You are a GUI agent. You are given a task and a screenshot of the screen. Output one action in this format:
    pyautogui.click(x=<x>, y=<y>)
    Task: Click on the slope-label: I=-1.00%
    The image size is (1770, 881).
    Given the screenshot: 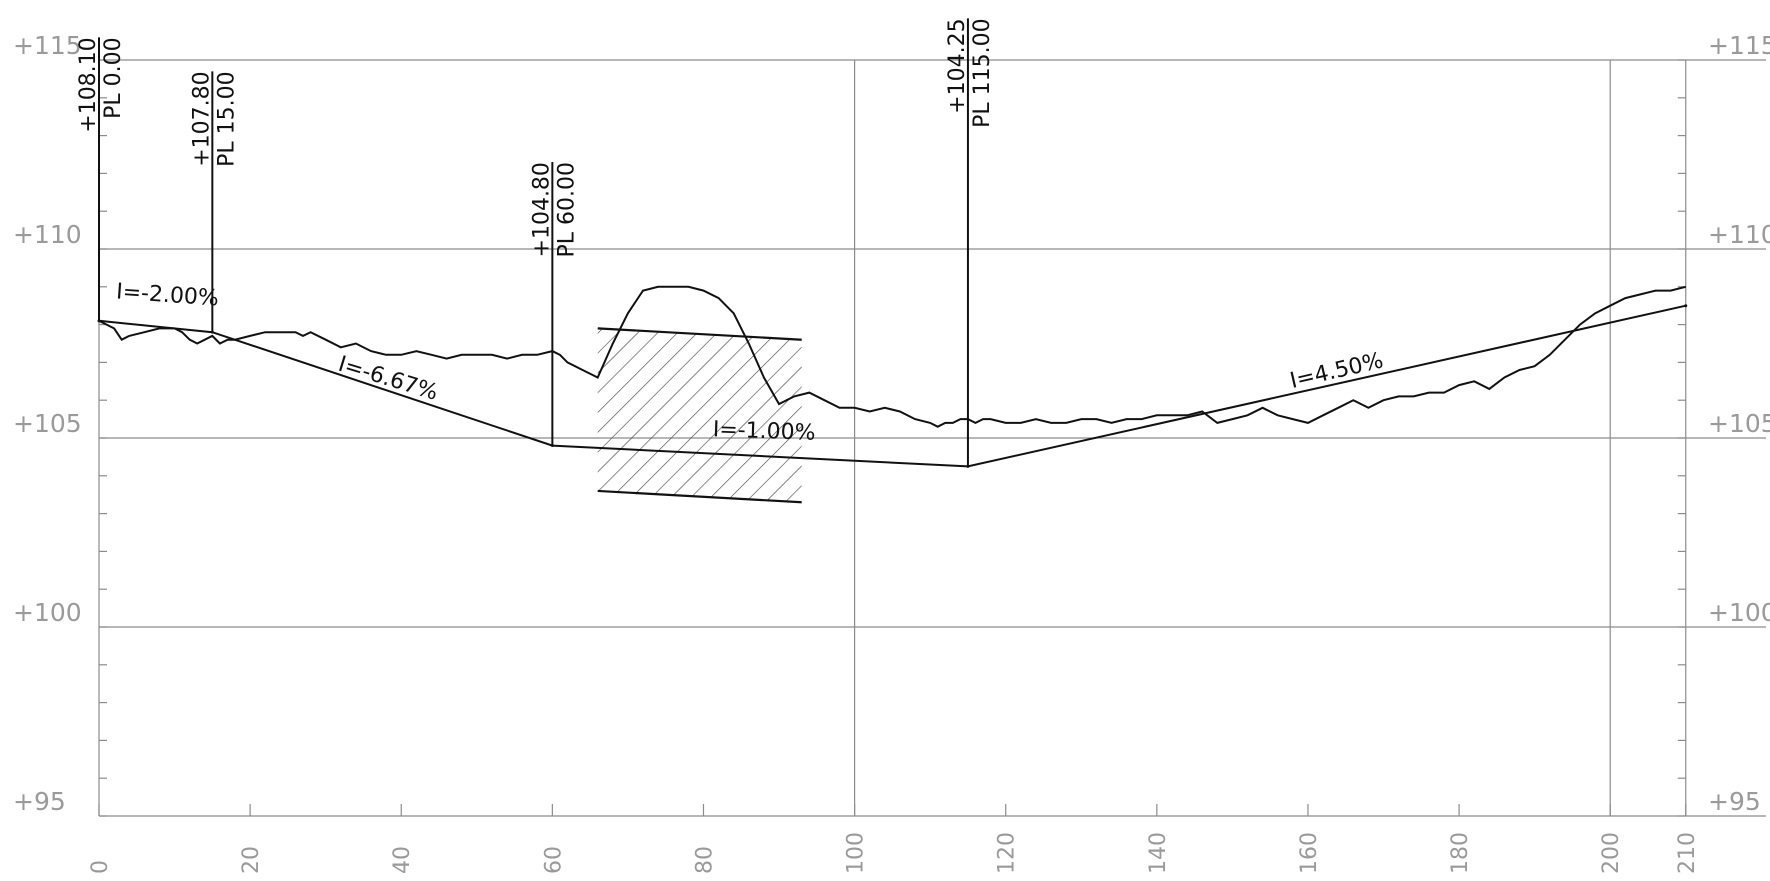 What is the action you would take?
    pyautogui.click(x=764, y=431)
    